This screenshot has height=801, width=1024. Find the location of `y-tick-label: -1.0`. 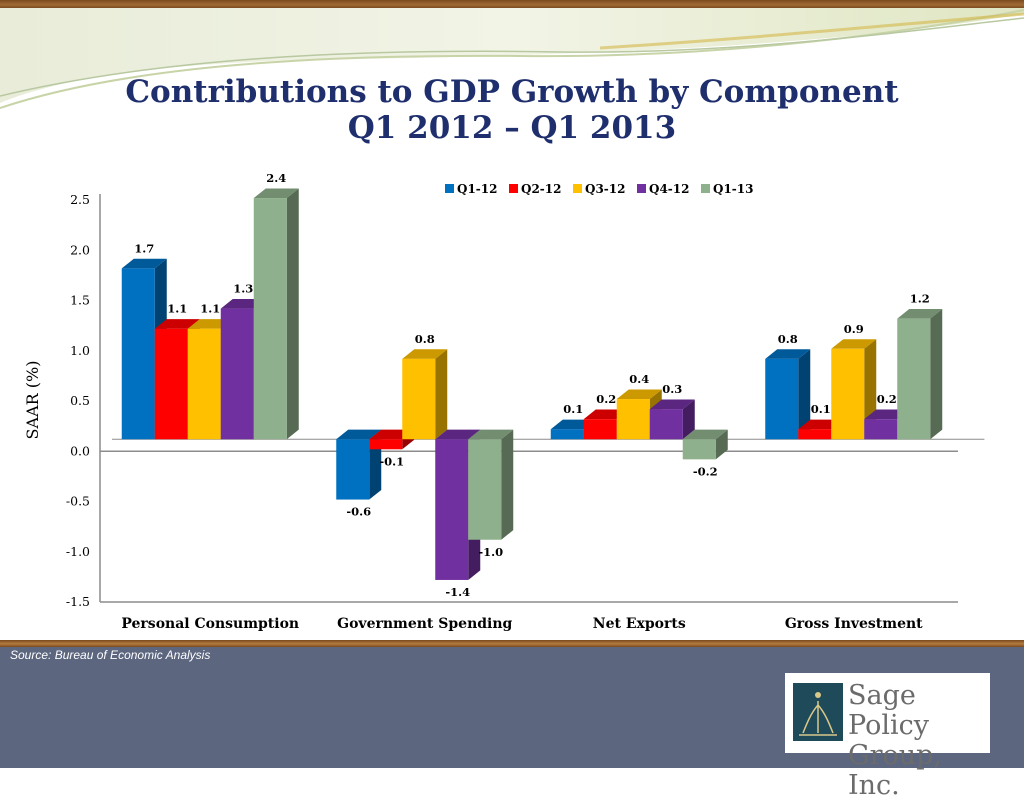

y-tick-label: -1.0 is located at coordinates (78, 551).